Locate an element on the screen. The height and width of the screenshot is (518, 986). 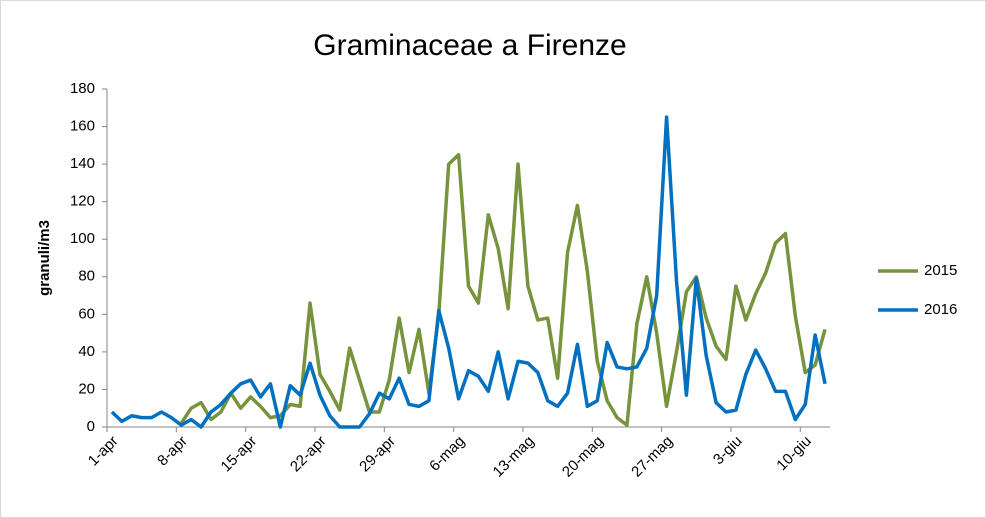
y-tick-label: 140 is located at coordinates (82, 163).